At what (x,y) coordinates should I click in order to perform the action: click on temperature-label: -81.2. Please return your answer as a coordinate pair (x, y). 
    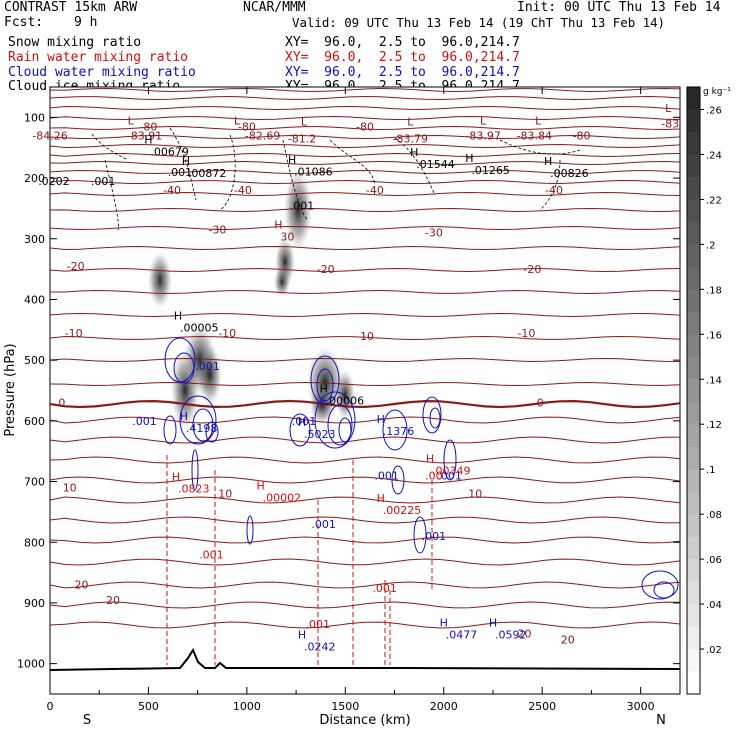
    Looking at the image, I should click on (302, 139).